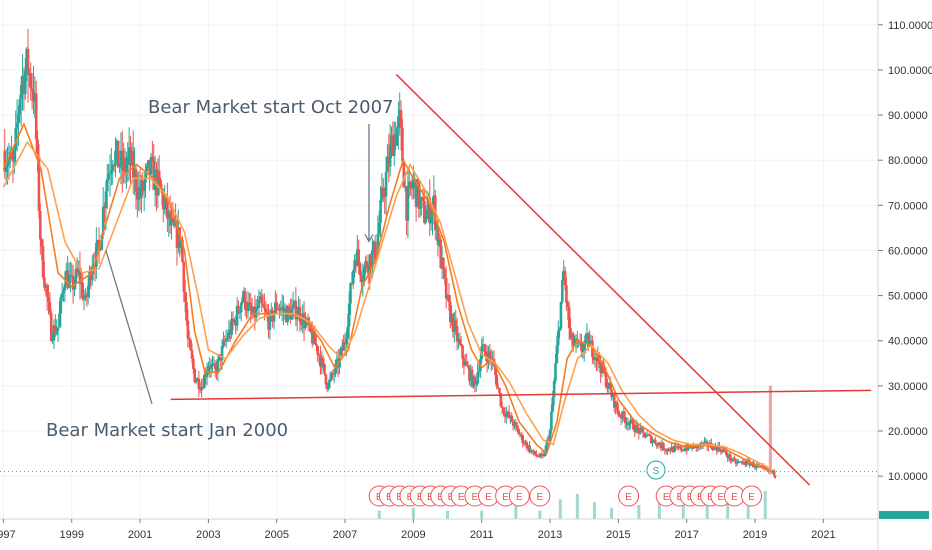 The image size is (932, 550). I want to click on annotation-arrow, so click(129, 327).